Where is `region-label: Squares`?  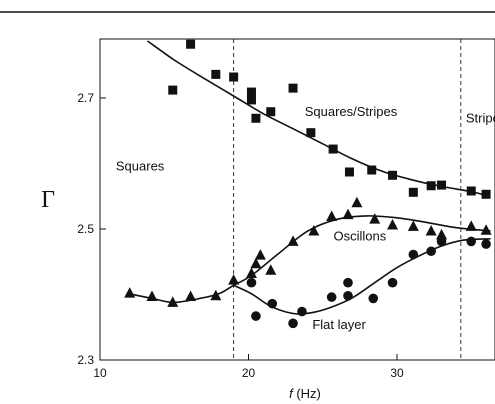 region-label: Squares is located at coordinates (140, 165).